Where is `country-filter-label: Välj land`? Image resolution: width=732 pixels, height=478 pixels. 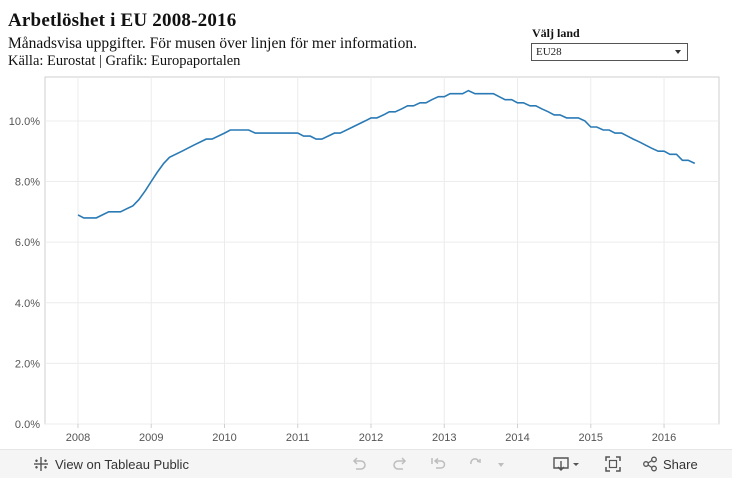 country-filter-label: Välj land is located at coordinates (556, 33).